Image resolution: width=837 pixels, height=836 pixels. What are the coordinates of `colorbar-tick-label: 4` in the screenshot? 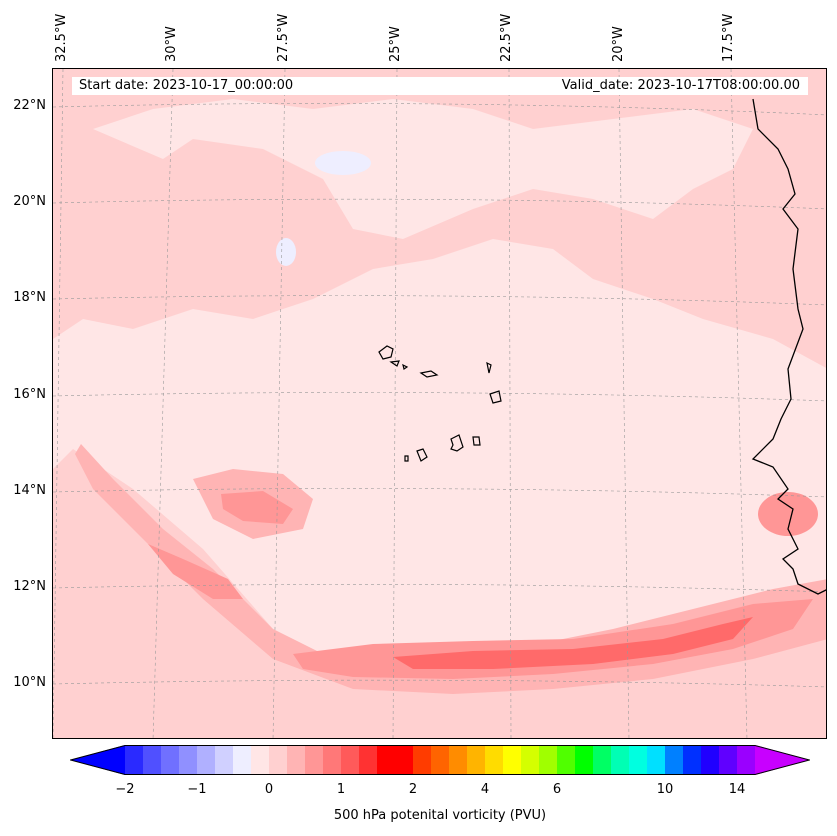 It's located at (485, 789).